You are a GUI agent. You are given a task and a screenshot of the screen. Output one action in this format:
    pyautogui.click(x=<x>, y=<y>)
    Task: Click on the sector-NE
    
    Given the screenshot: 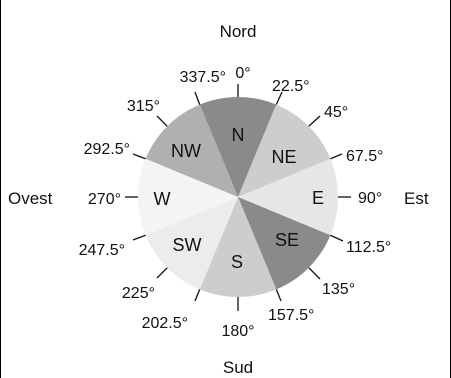 What is the action you would take?
    pyautogui.click(x=284, y=150)
    